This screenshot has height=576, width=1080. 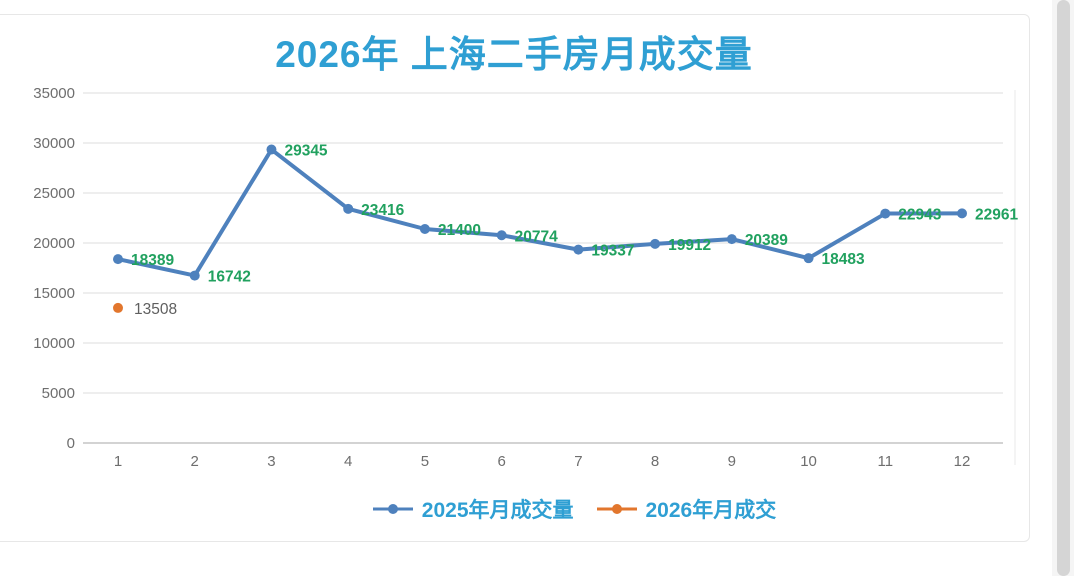 I want to click on x-axis-tick-label: 1, so click(x=118, y=461).